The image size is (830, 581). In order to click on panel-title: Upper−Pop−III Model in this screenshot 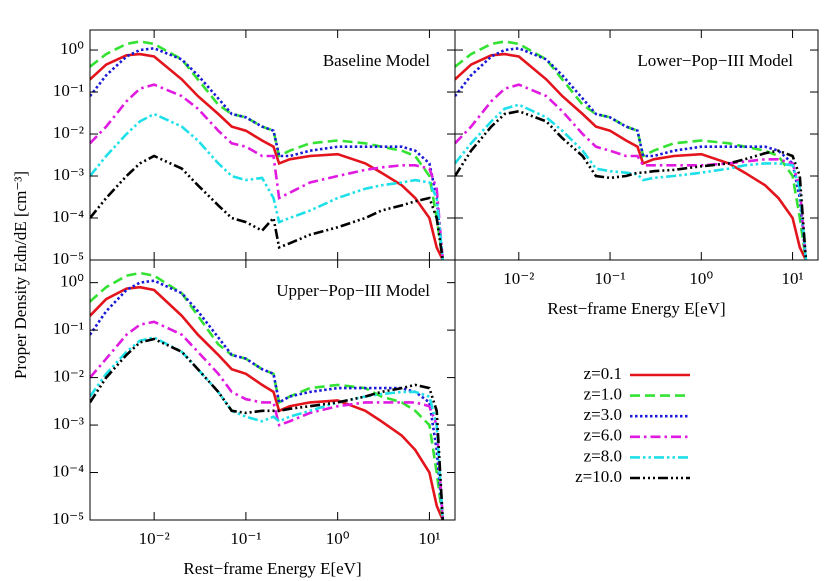, I will do `click(353, 290)`.